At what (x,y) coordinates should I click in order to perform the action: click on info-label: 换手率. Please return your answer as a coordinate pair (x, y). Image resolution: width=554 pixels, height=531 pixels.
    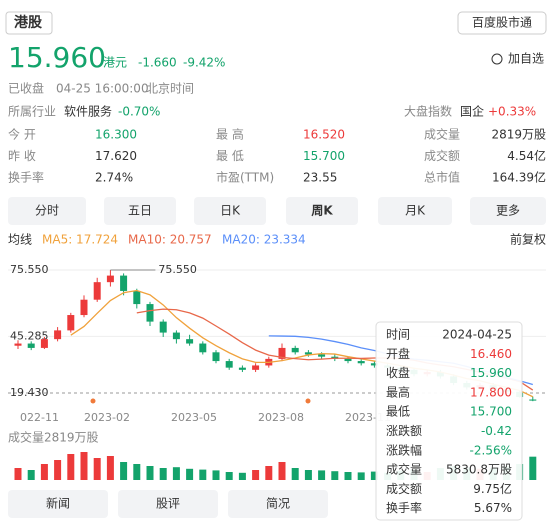
    Looking at the image, I should click on (26, 177).